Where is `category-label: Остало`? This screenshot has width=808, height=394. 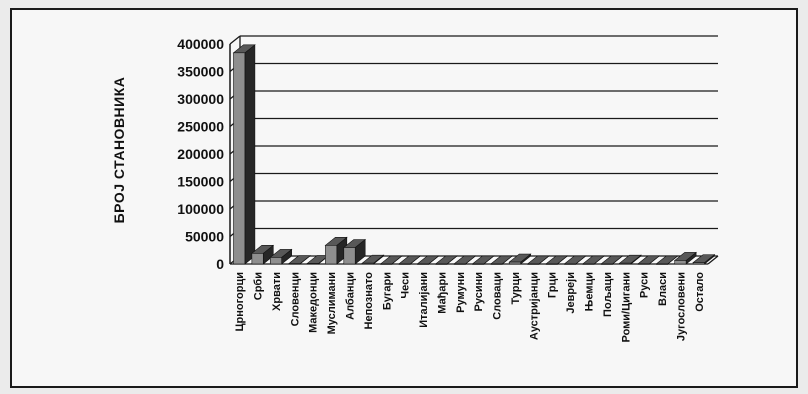
category-label: Остало is located at coordinates (700, 292).